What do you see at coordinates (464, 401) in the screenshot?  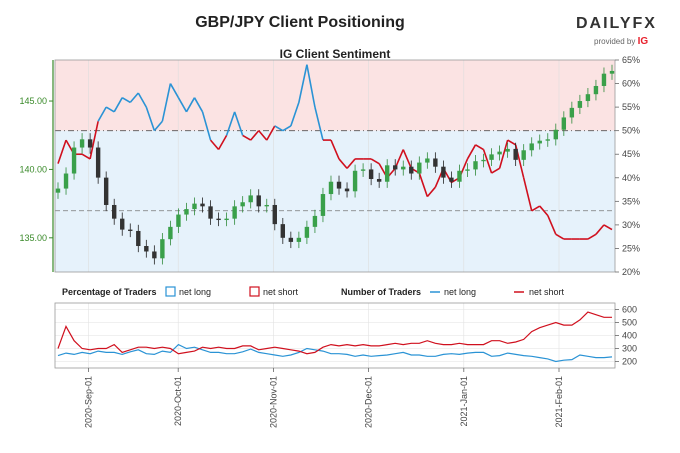 I see `date-tick-label-4: 2021-Jan-01` at bounding box center [464, 401].